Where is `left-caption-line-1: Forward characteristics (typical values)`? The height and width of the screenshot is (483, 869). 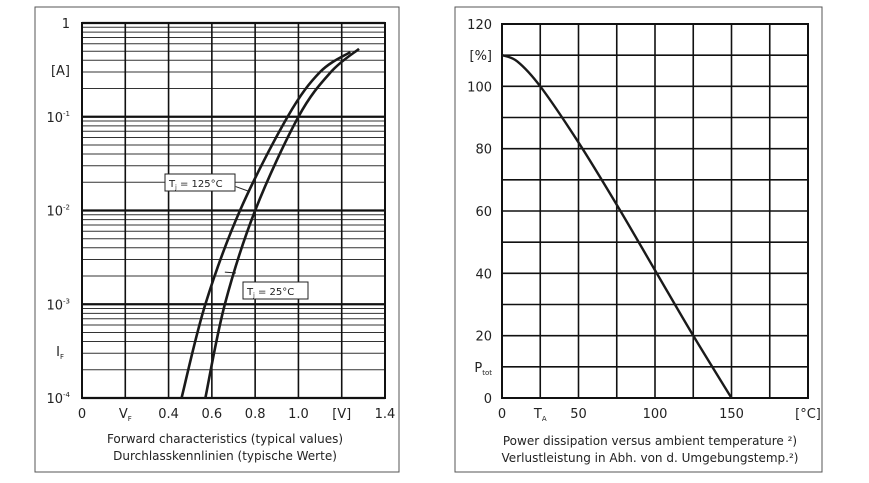
left-caption-line-1: Forward characteristics (typical values) is located at coordinates (225, 439).